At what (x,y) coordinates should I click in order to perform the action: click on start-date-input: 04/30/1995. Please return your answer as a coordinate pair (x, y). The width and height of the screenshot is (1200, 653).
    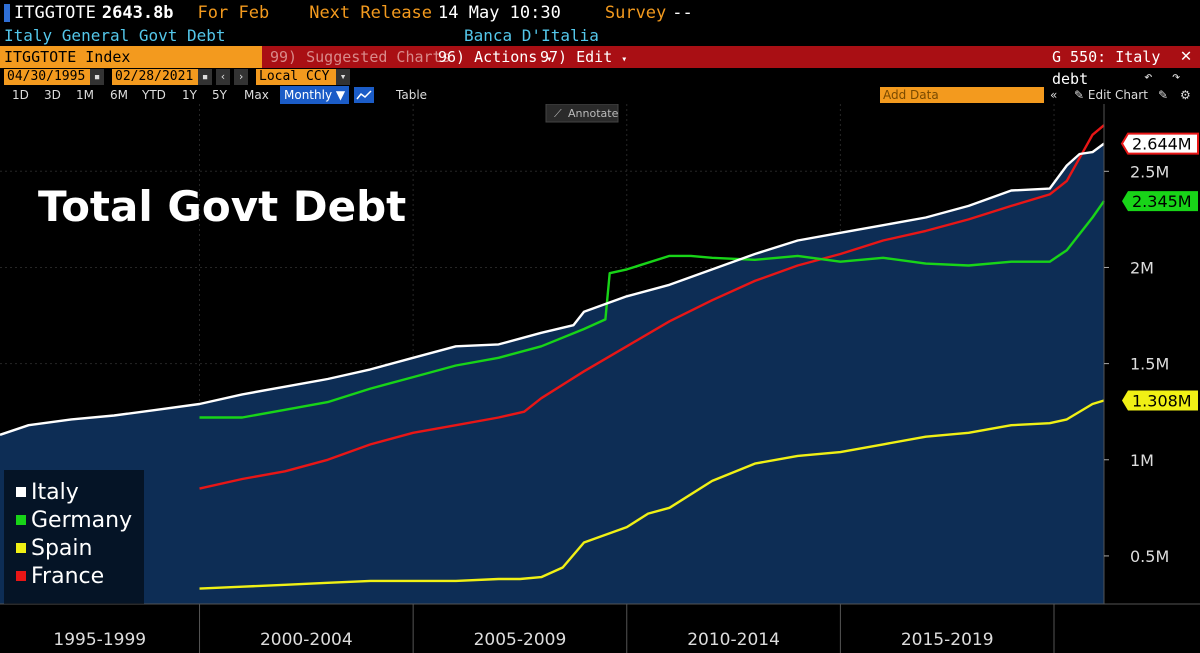
    Looking at the image, I should click on (47, 77).